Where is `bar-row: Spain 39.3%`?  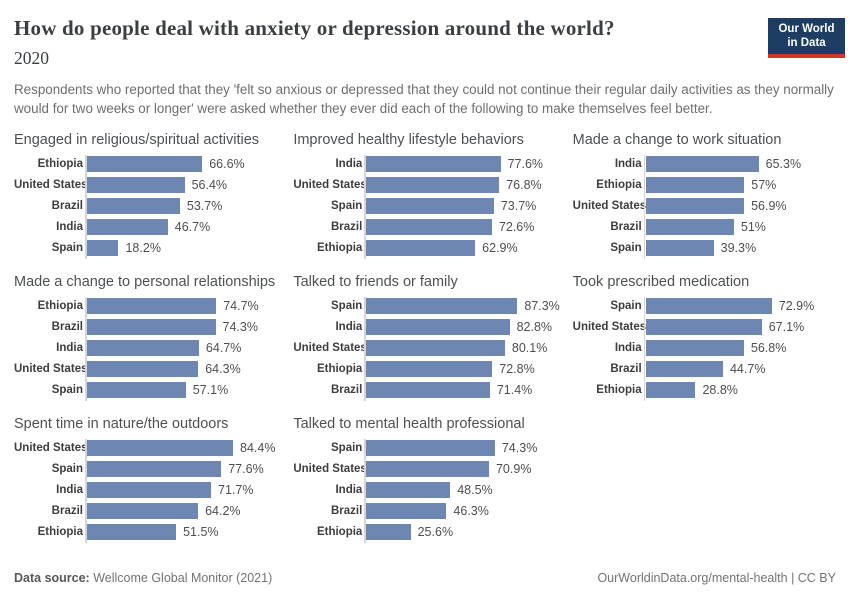
bar-row: Spain 39.3% is located at coordinates (704, 247).